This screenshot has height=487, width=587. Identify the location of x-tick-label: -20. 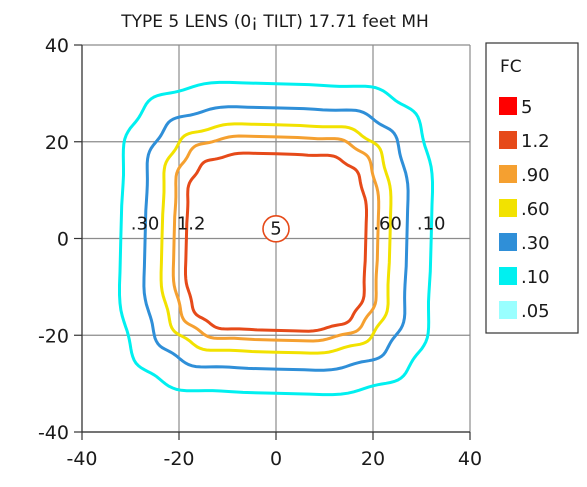
(178, 459).